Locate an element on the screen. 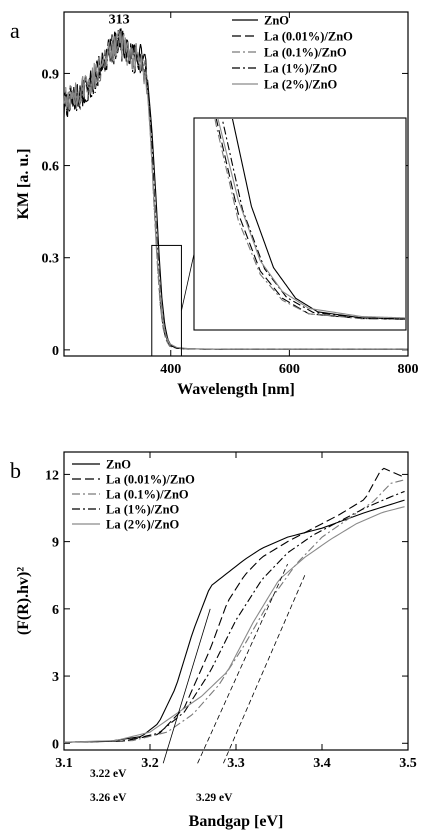 This screenshot has height=835, width=425. x-tick-label-b: 3.1 is located at coordinates (64, 763).